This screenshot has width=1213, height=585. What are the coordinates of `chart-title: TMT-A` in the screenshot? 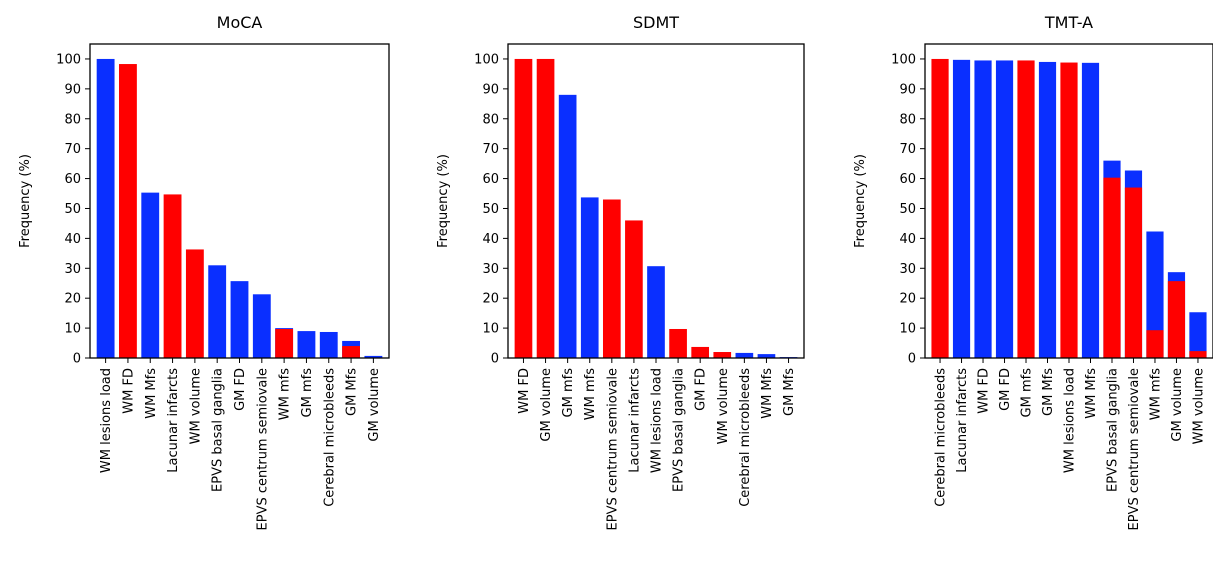 It's located at (1068, 22).